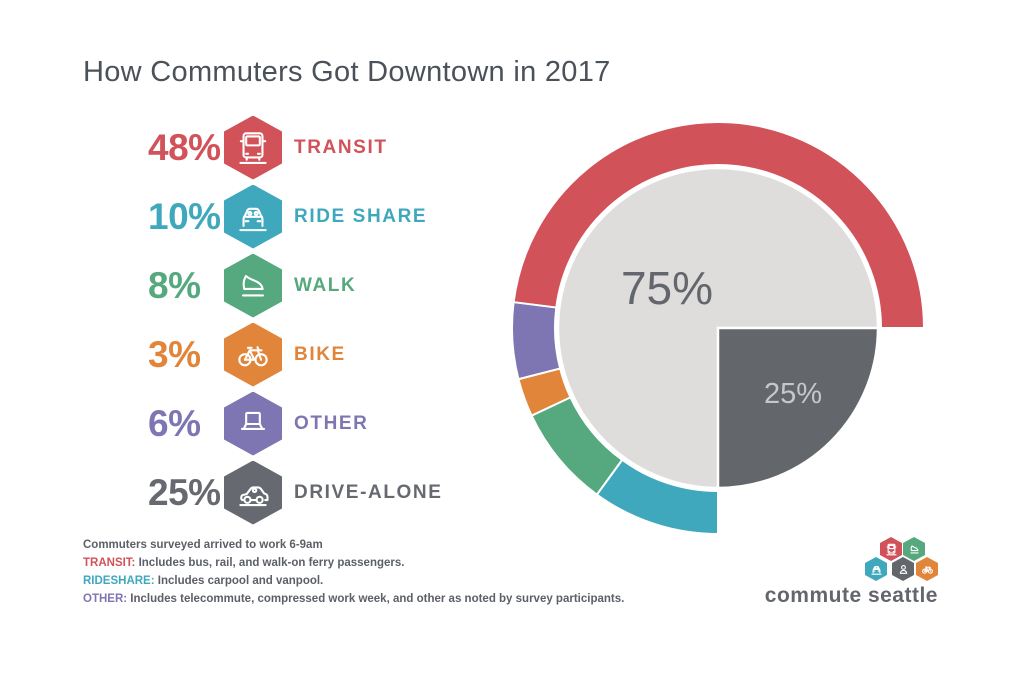 The height and width of the screenshot is (673, 1024). I want to click on commute-seattle-logo-text: commute seattle, so click(851, 595).